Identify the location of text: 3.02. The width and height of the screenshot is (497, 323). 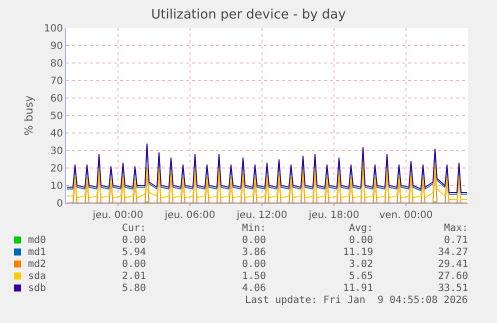
(361, 264).